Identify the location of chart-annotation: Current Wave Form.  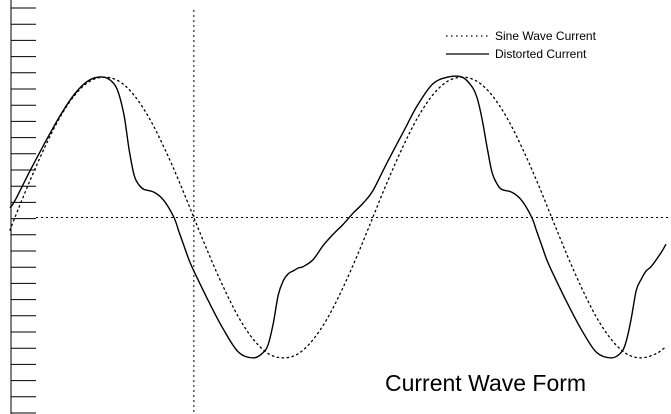
(485, 383).